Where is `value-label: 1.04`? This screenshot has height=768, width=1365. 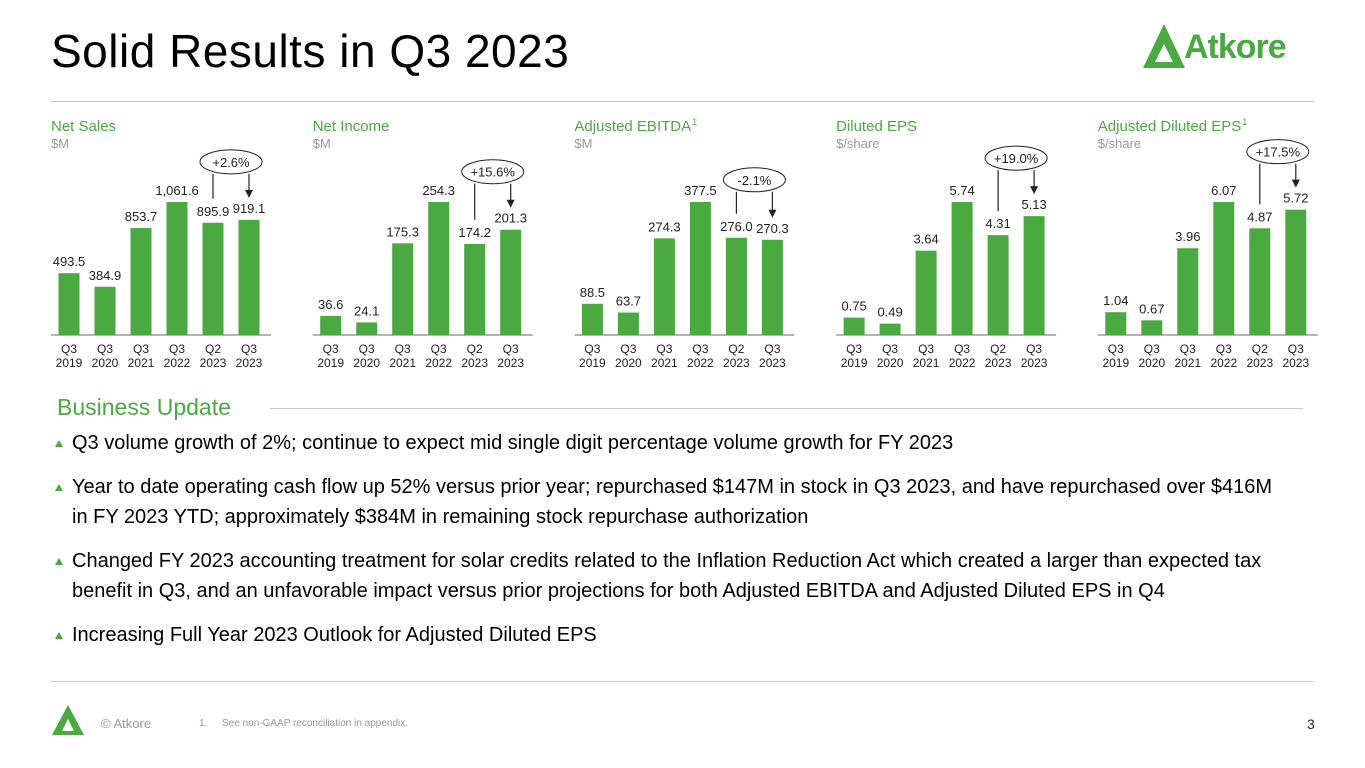
value-label: 1.04 is located at coordinates (1115, 300).